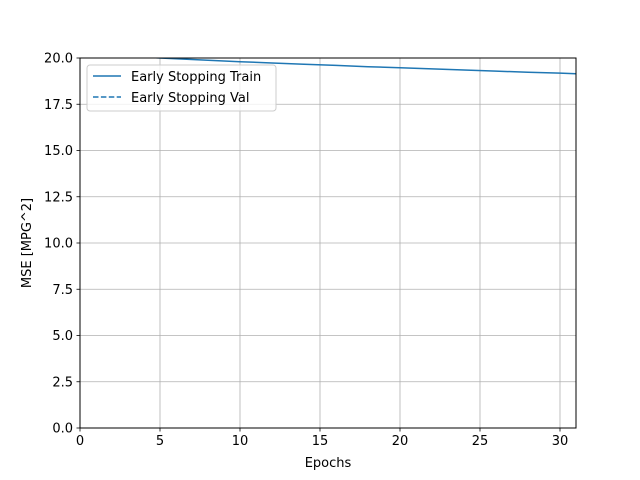  What do you see at coordinates (27, 243) in the screenshot?
I see `y-axis-label: MSE [MPG^2]` at bounding box center [27, 243].